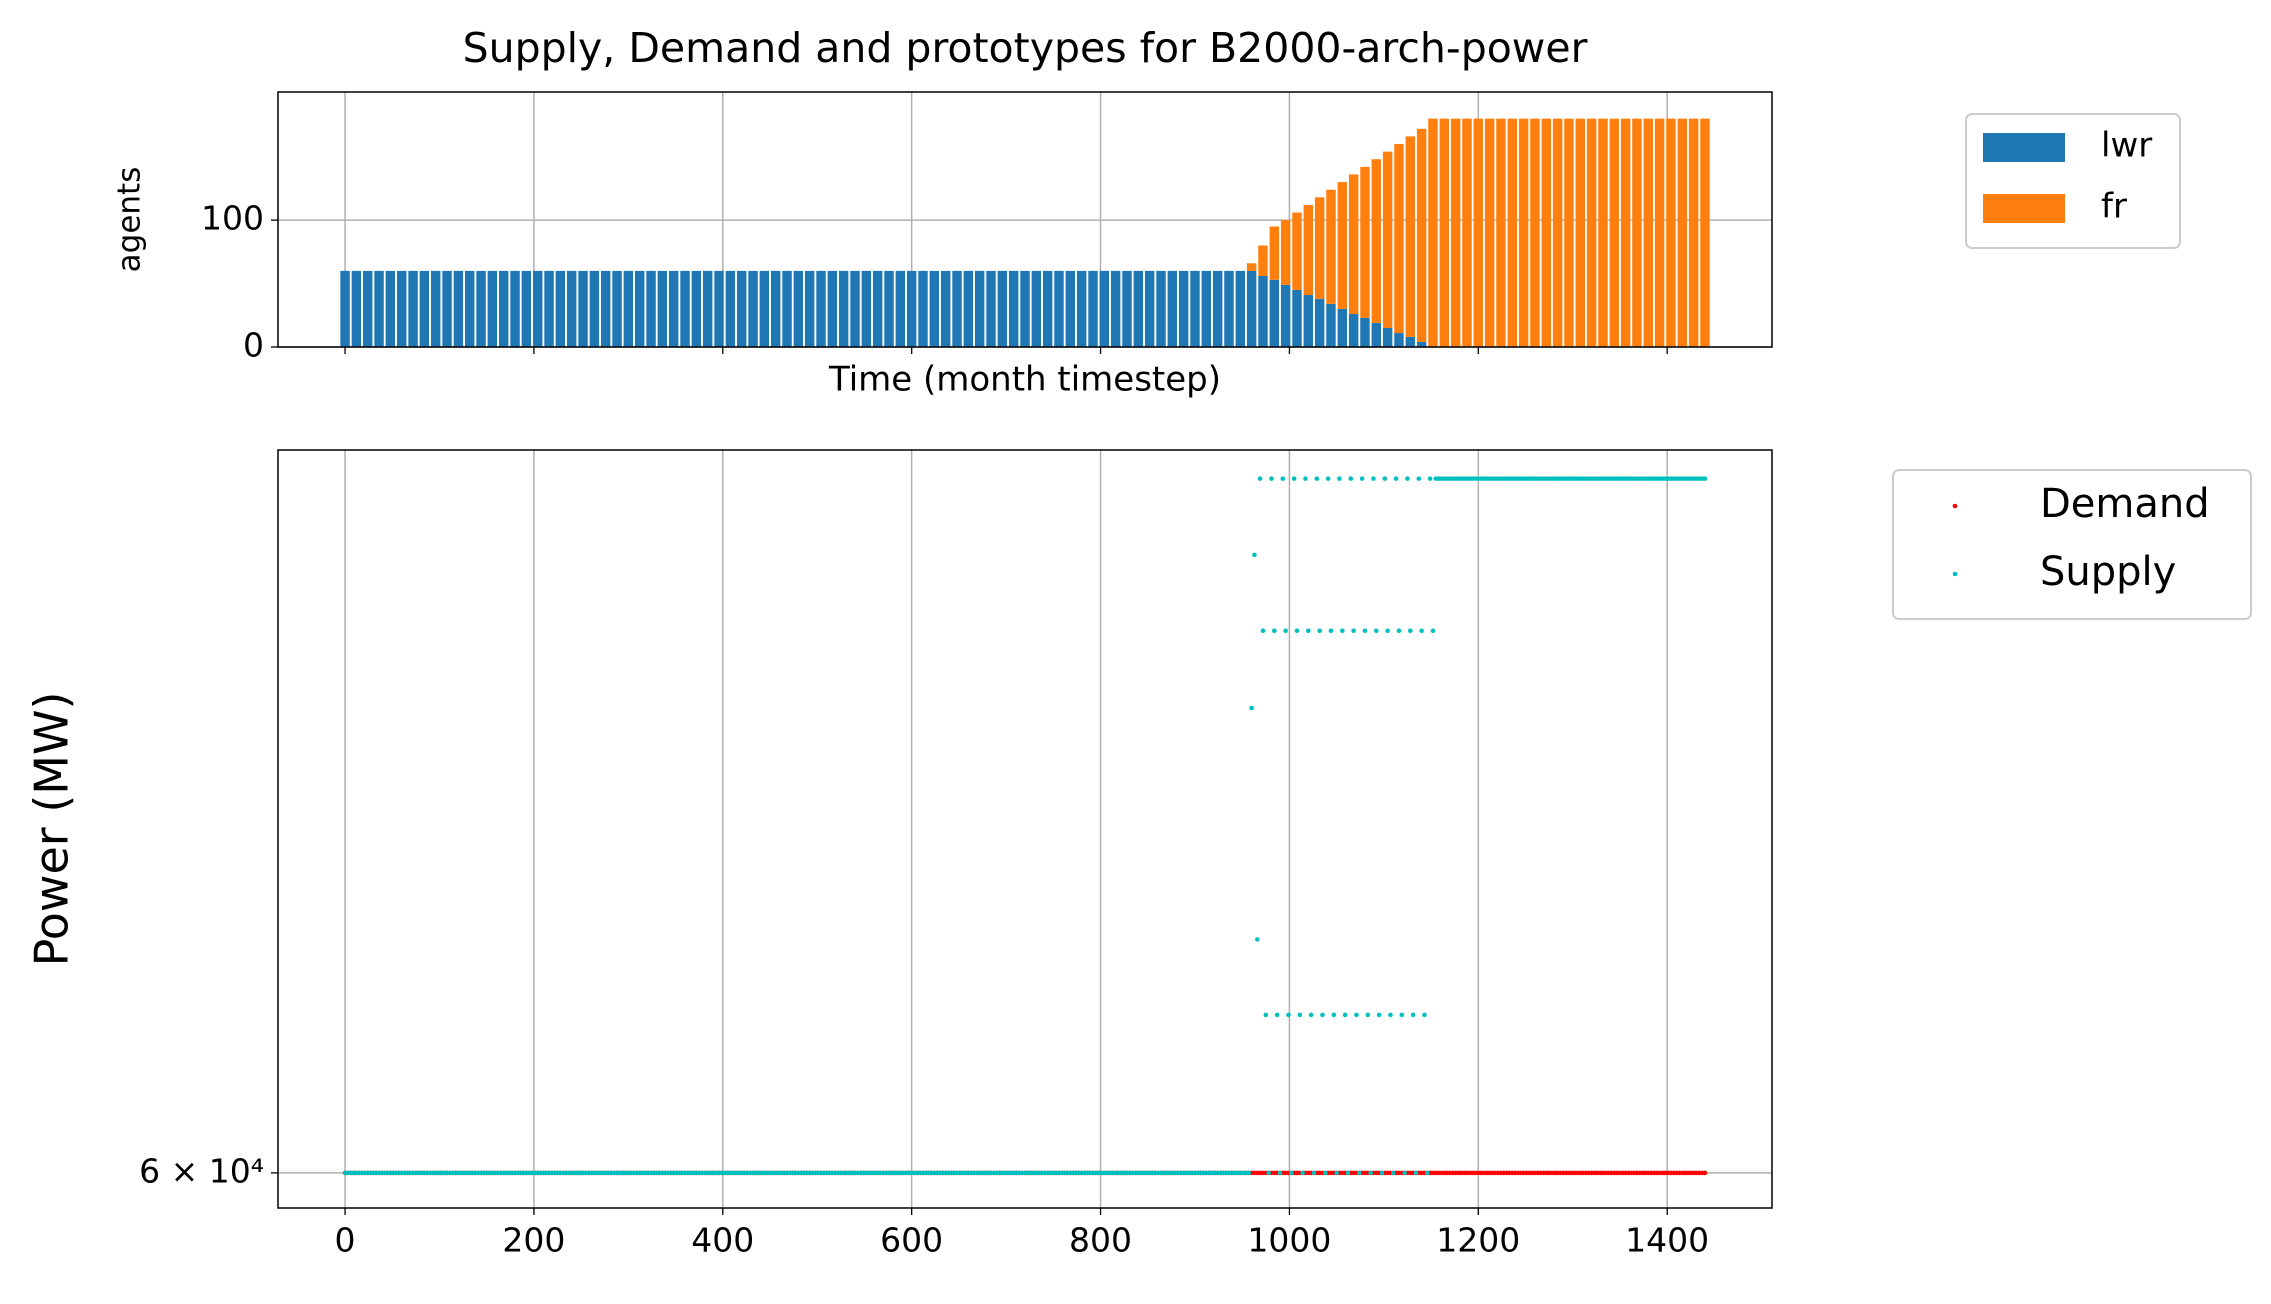  Describe the element at coordinates (1024, 380) in the screenshot. I see `x-axis-label: Time (month timestep)` at that location.